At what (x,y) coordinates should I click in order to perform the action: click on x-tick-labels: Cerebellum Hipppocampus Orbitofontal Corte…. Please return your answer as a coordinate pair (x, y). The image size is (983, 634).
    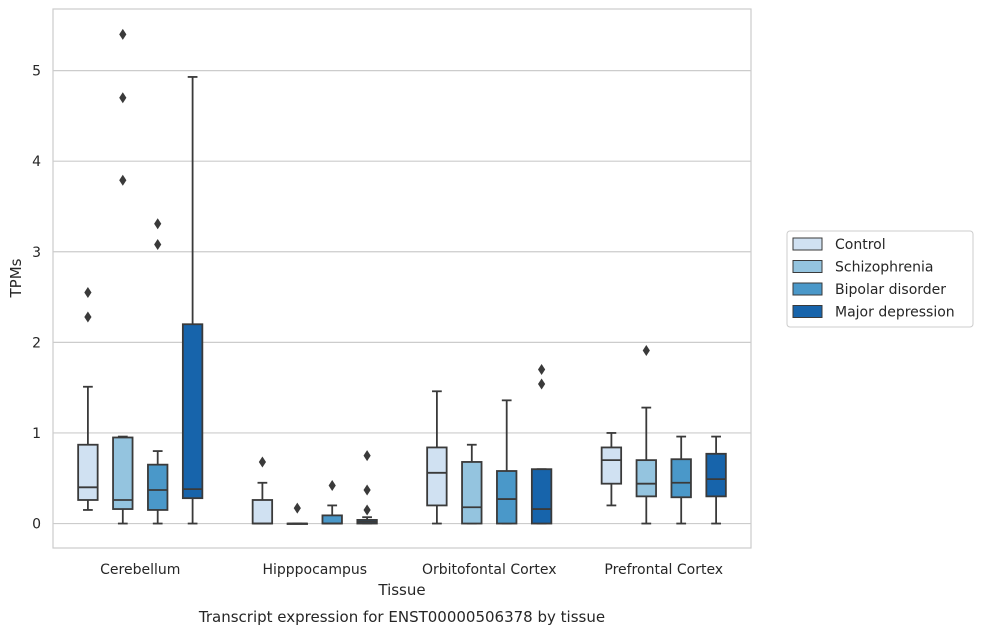
    Looking at the image, I should click on (411, 570).